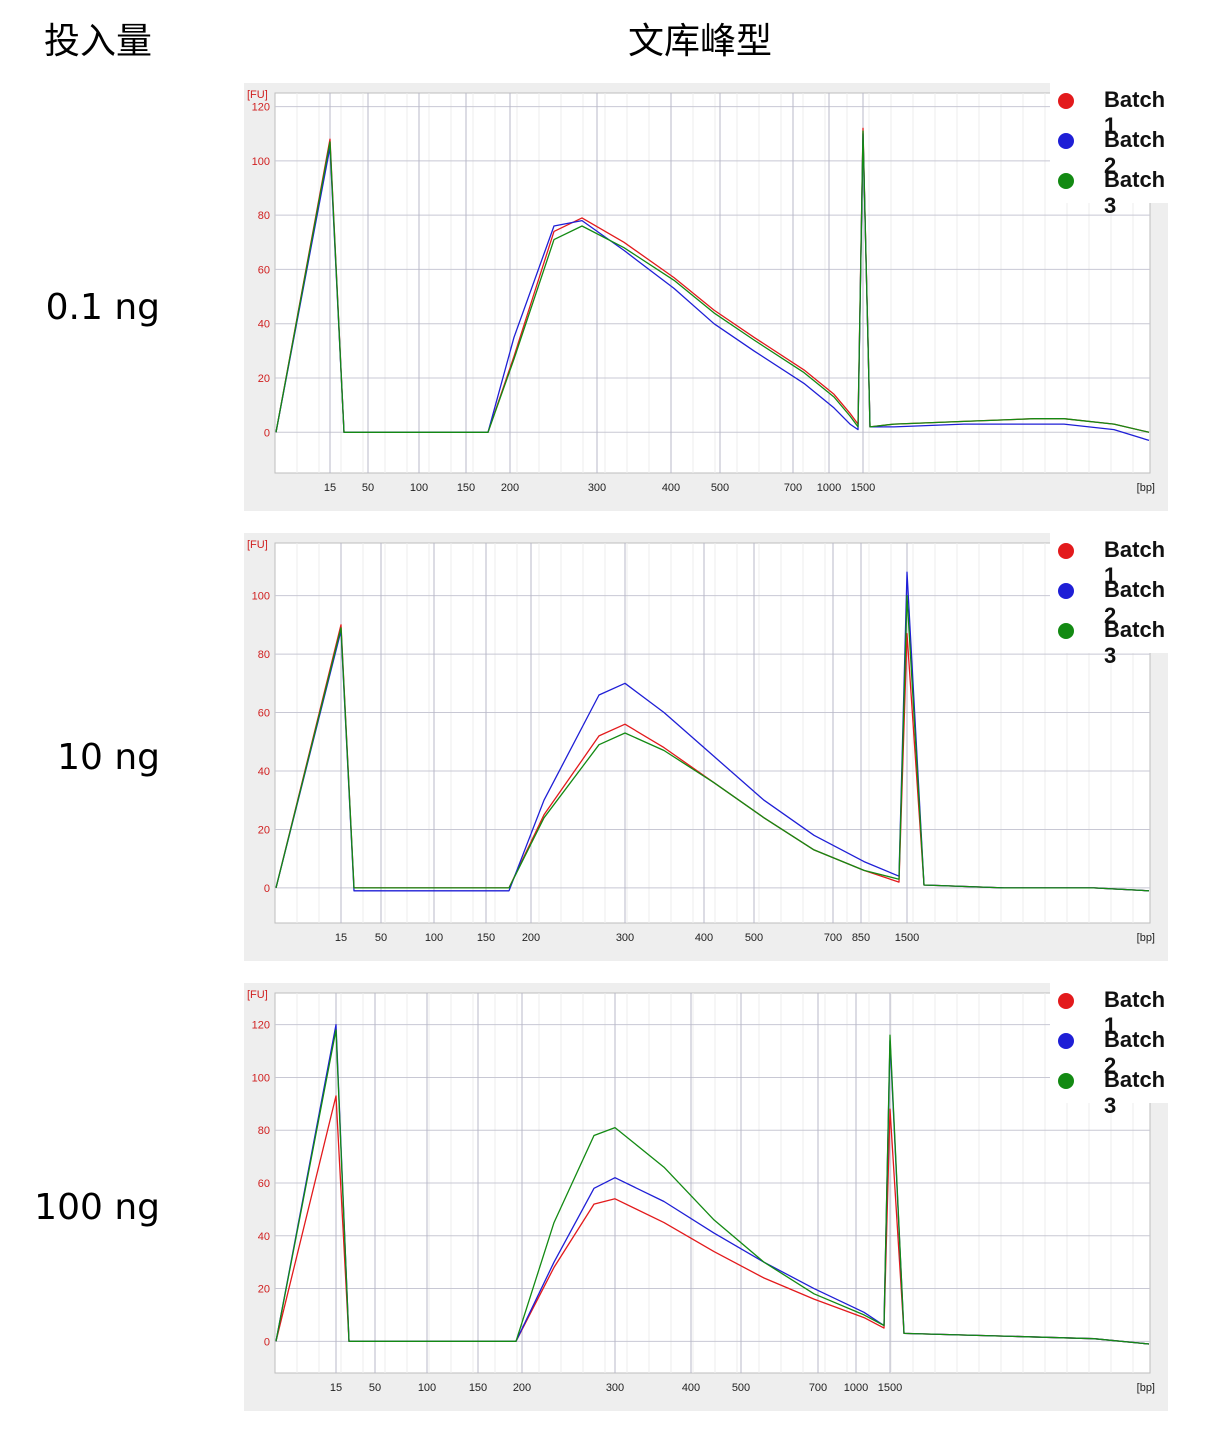 The height and width of the screenshot is (1435, 1216). I want to click on chart-legend-2: Batch 1 Batch 2 Batch 3, so click(1109, 1050).